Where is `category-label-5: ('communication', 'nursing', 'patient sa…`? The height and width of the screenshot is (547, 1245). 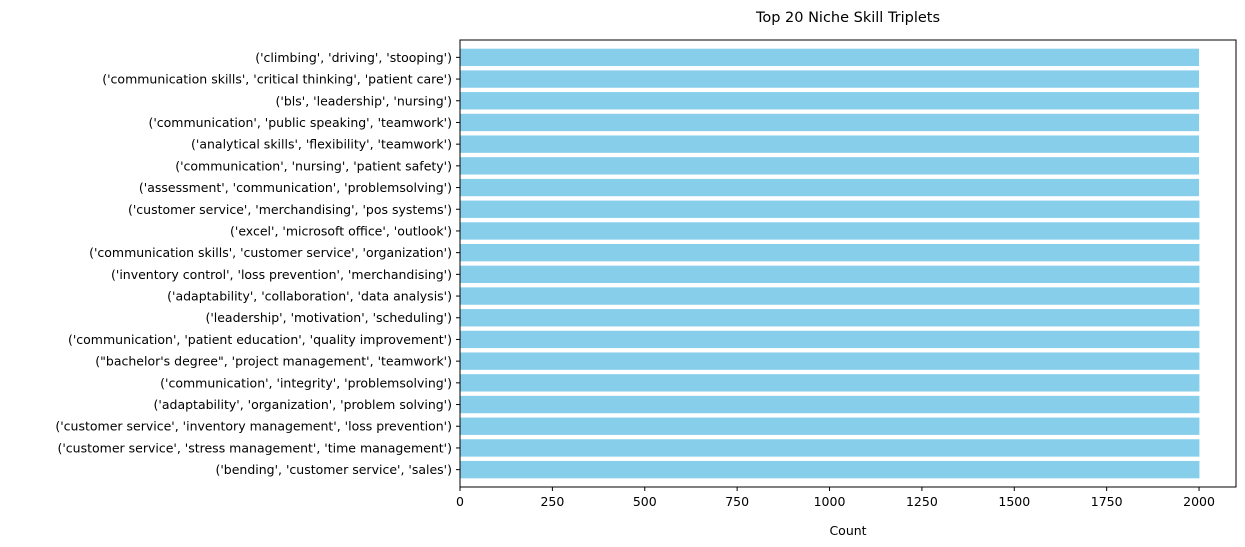 category-label-5: ('communication', 'nursing', 'patient sa… is located at coordinates (313, 165).